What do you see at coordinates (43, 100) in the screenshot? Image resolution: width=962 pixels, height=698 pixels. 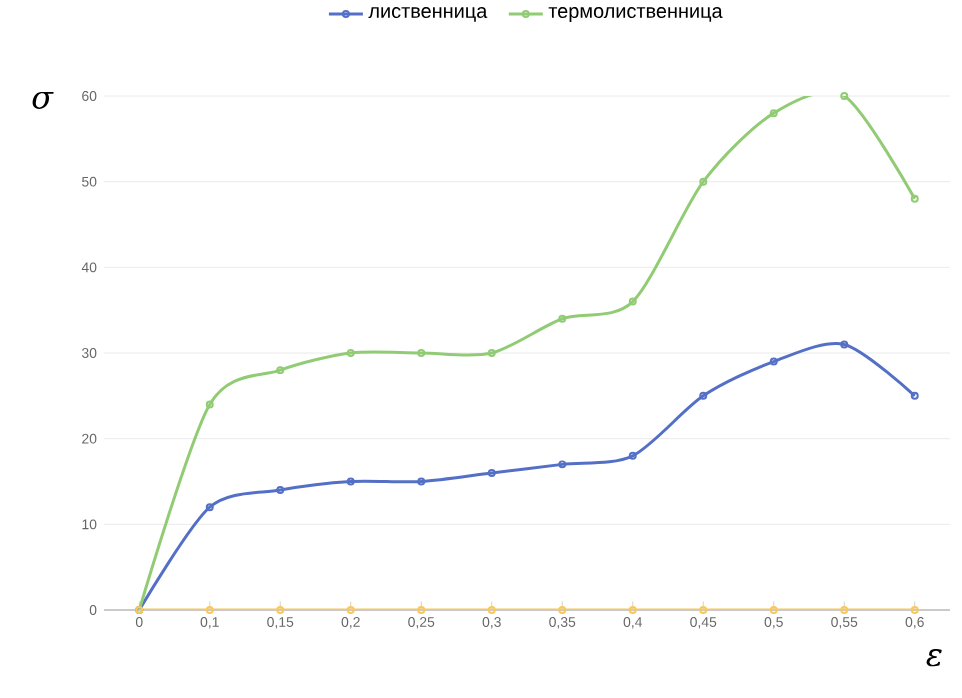 I see `y-axis-title: σ` at bounding box center [43, 100].